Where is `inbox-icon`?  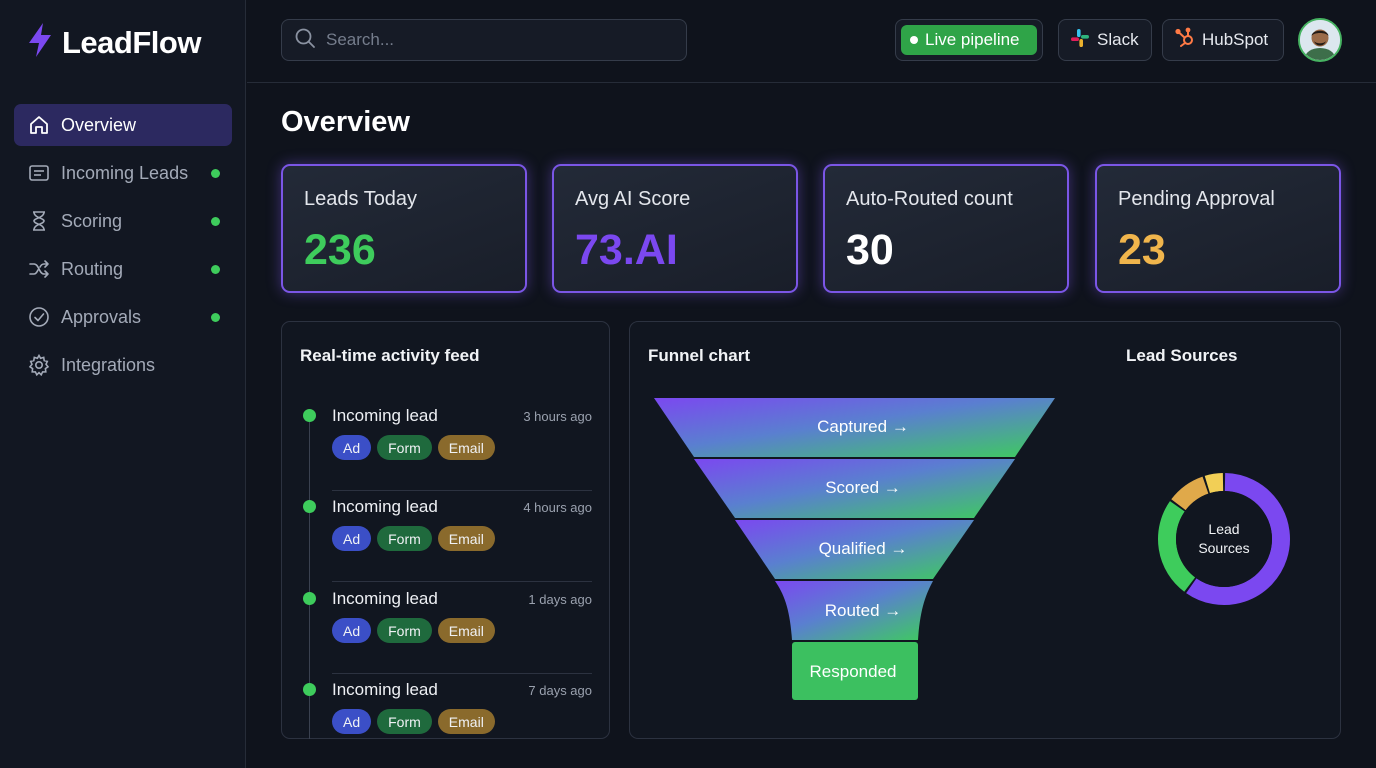
inbox-icon is located at coordinates (39, 173).